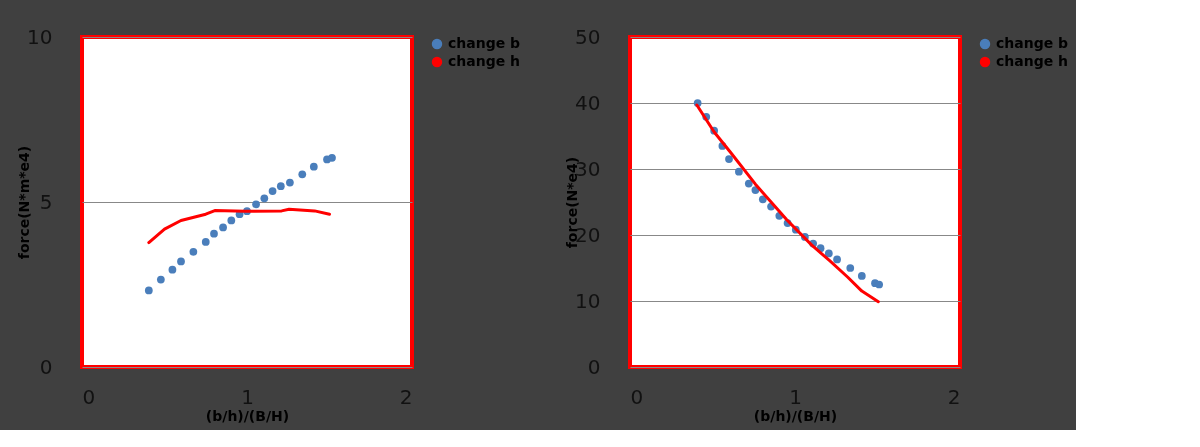 Image resolution: width=1200 pixels, height=447 pixels. Describe the element at coordinates (24, 202) in the screenshot. I see `y-axis-title: force(N*m*e4)` at that location.